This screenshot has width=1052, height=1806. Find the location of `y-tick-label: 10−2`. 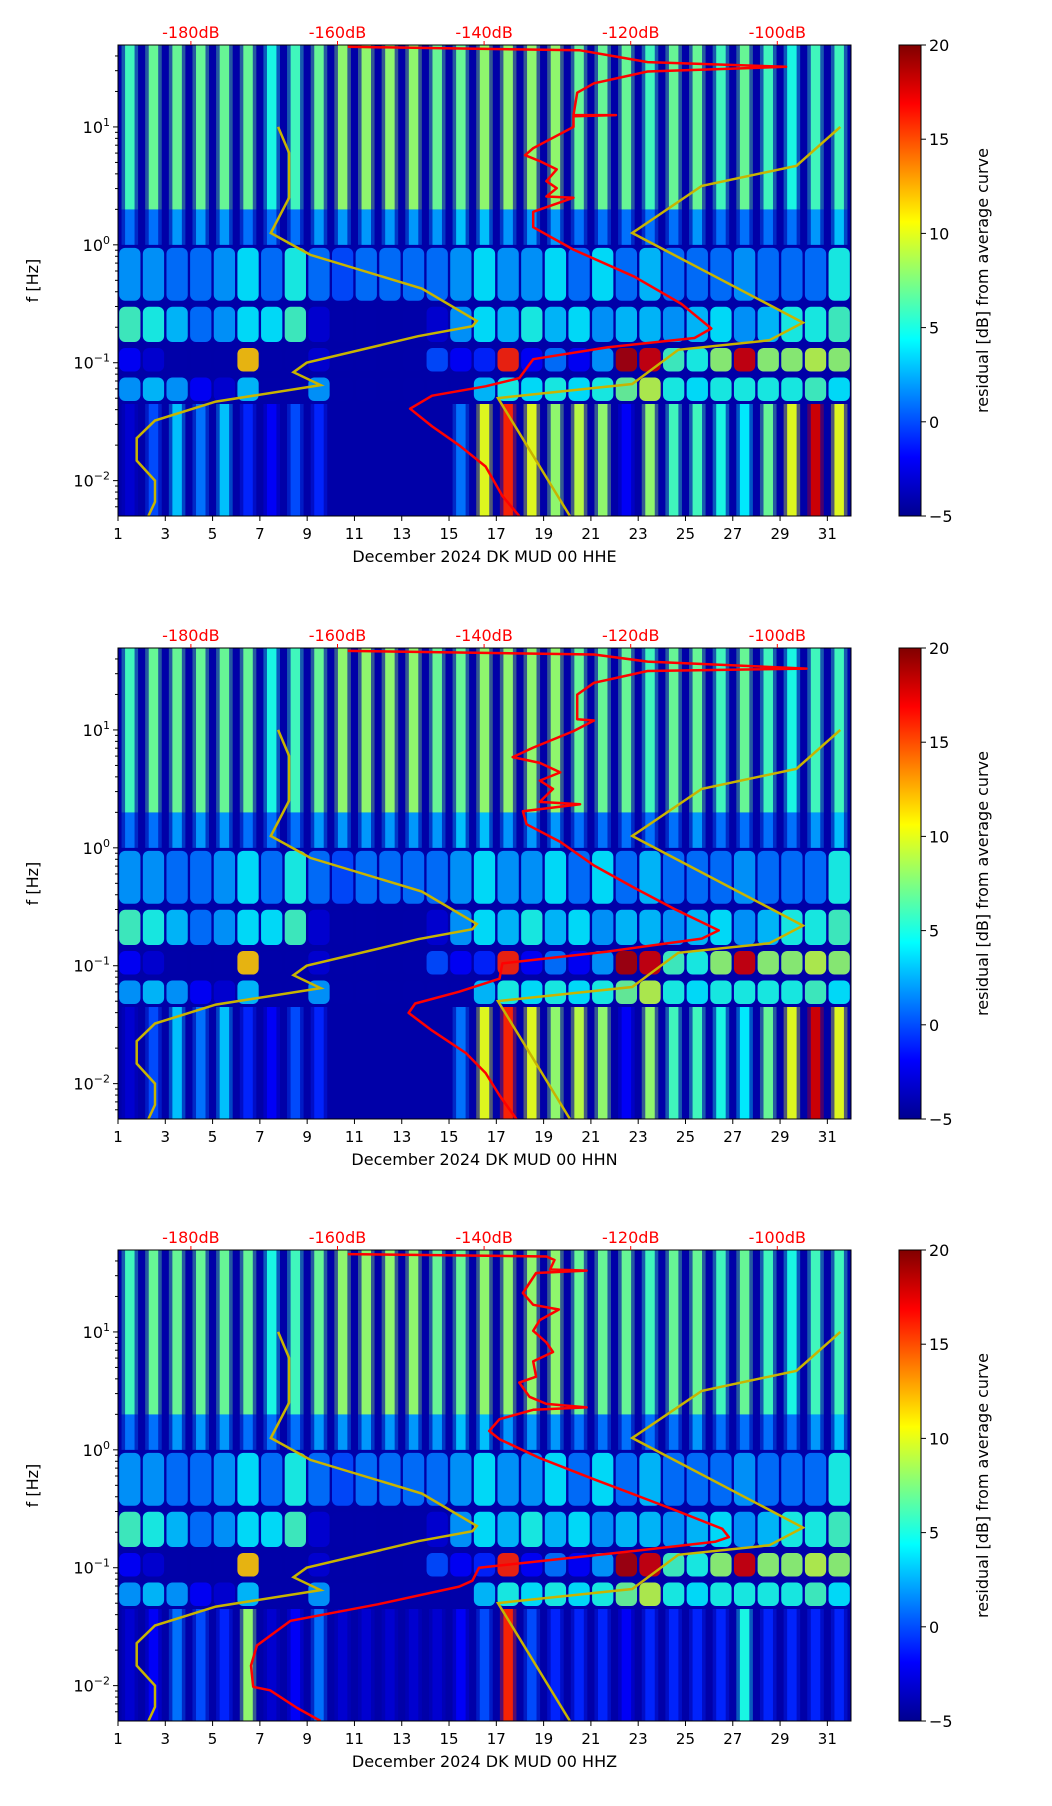

y-tick-label: 10−2 is located at coordinates (91, 1685).